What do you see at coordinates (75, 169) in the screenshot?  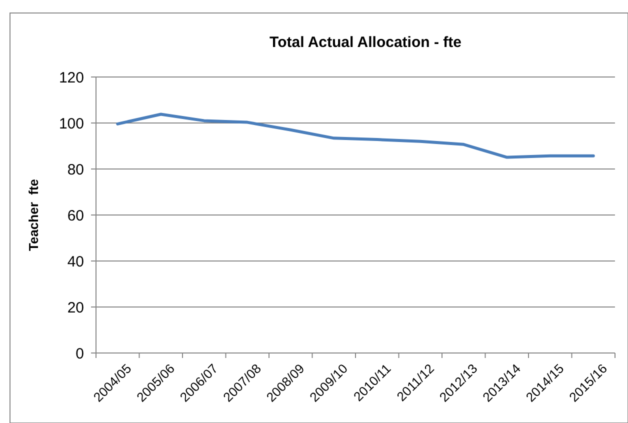 I see `y-tick-label: 80` at bounding box center [75, 169].